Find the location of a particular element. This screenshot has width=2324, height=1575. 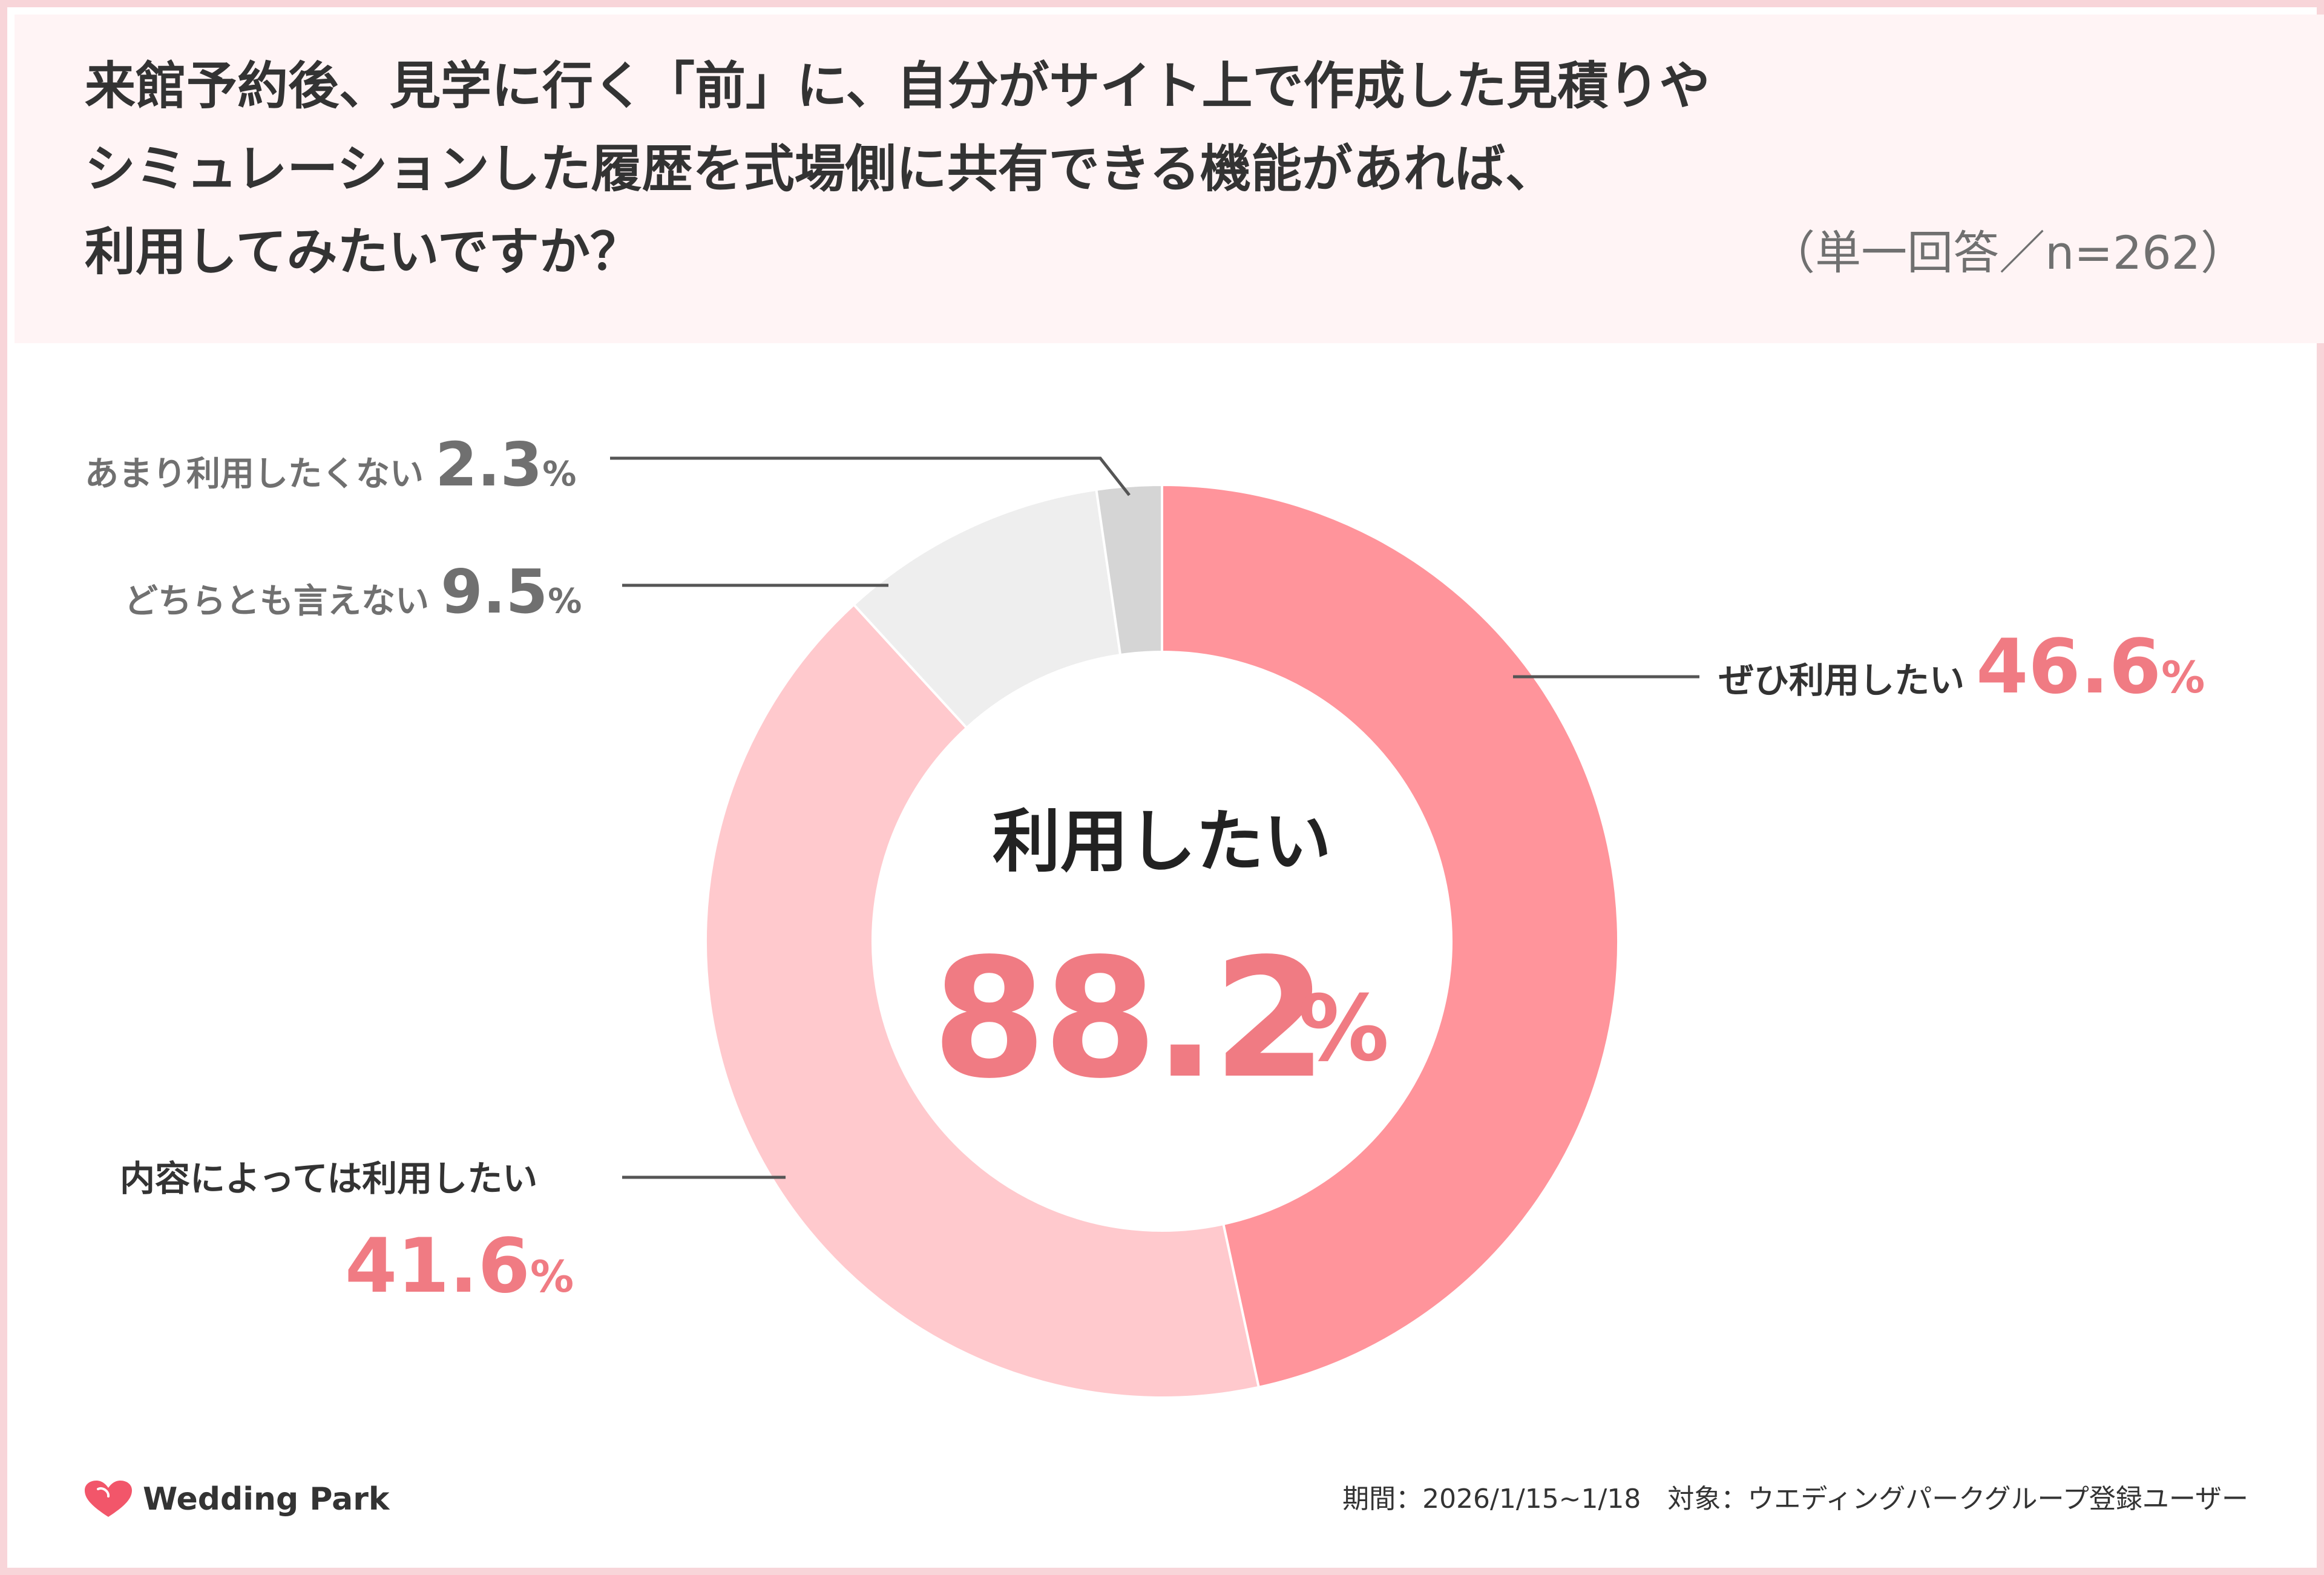

center-value: 88.2 is located at coordinates (1129, 1019).